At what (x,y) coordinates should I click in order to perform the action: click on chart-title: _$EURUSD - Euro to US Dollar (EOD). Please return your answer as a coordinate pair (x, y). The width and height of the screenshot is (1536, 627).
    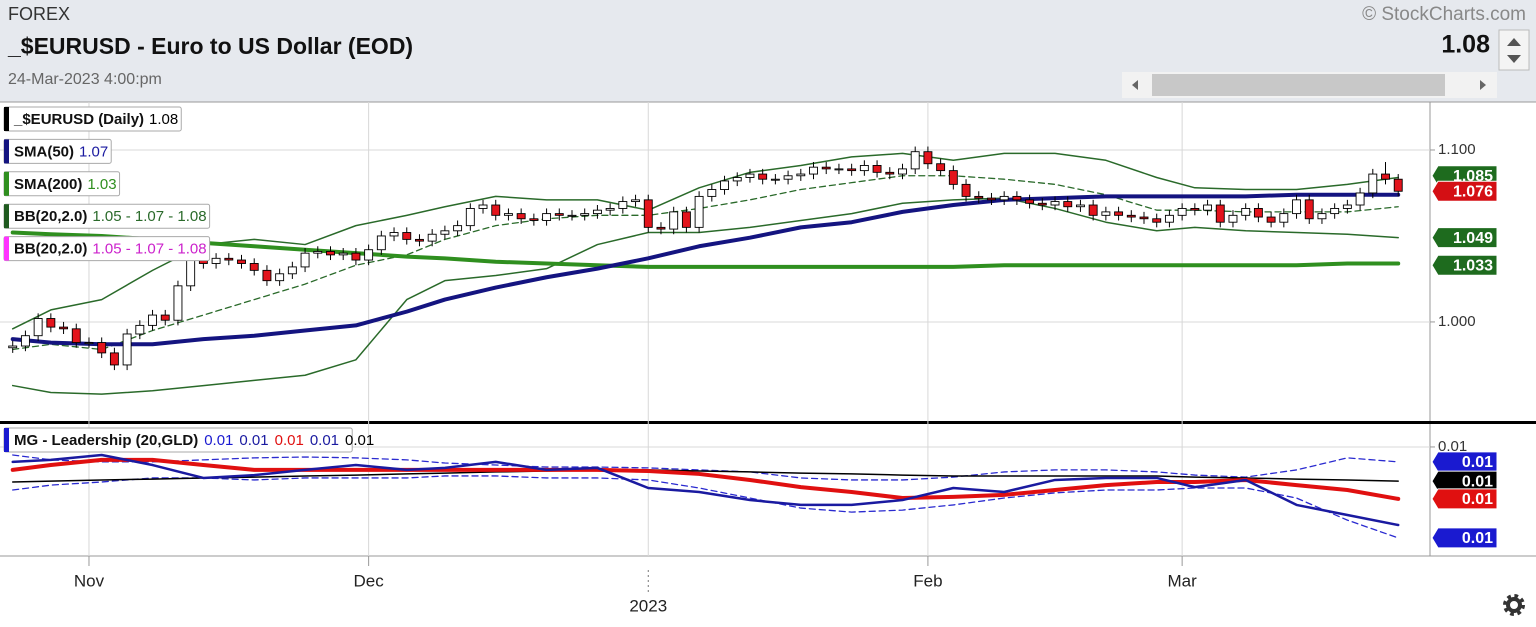
    Looking at the image, I should click on (210, 46).